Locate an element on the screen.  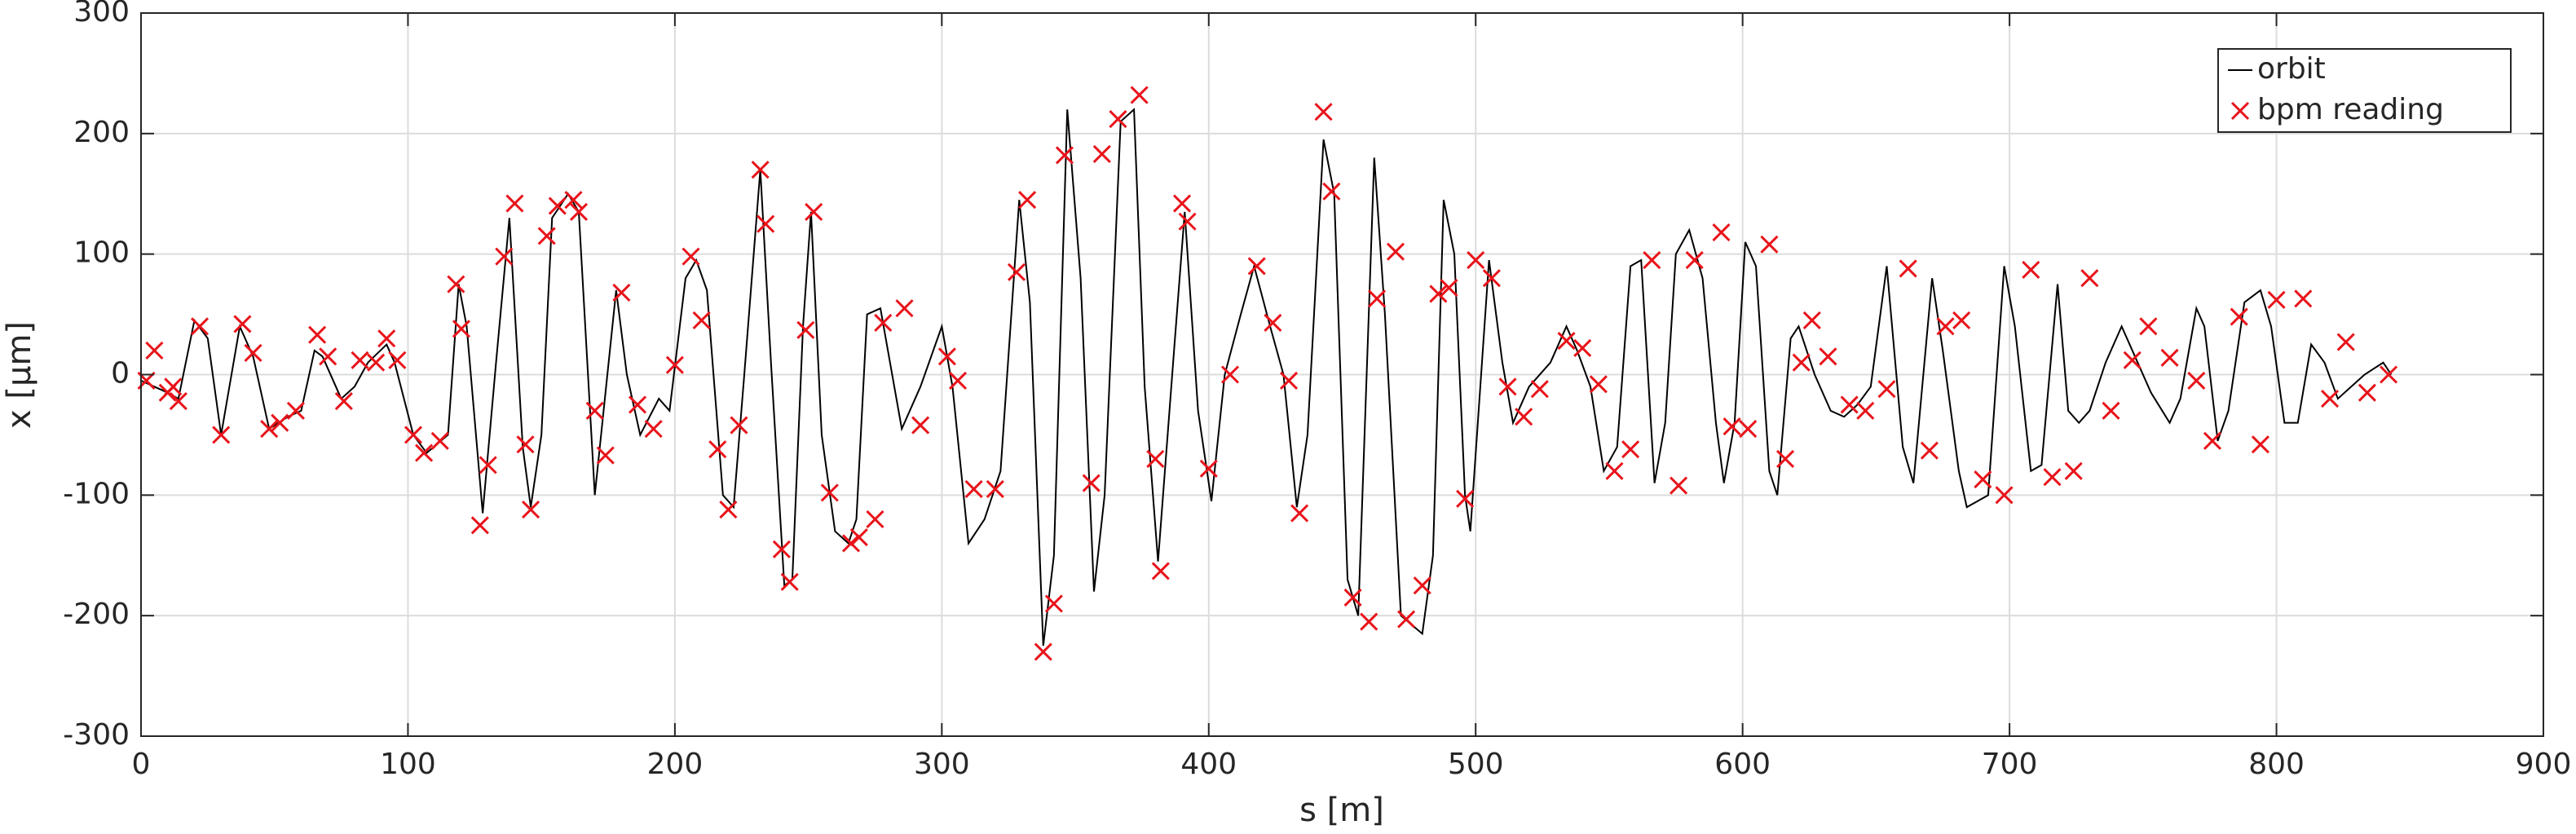
legend-box is located at coordinates (2364, 90).